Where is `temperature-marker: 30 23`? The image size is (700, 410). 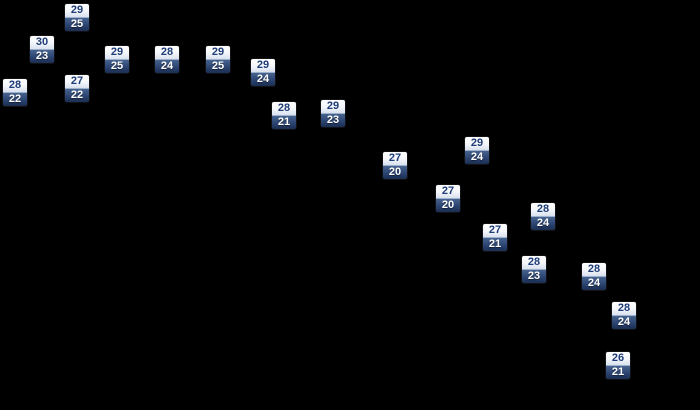 temperature-marker: 30 23 is located at coordinates (42, 49).